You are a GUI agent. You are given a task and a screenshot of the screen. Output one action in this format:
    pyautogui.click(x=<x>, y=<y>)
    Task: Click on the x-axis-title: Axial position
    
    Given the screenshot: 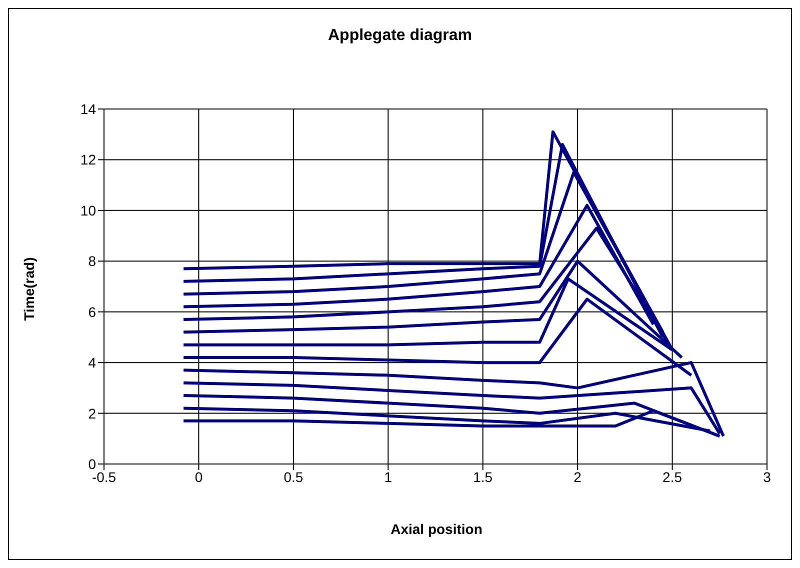 What is the action you would take?
    pyautogui.click(x=437, y=529)
    